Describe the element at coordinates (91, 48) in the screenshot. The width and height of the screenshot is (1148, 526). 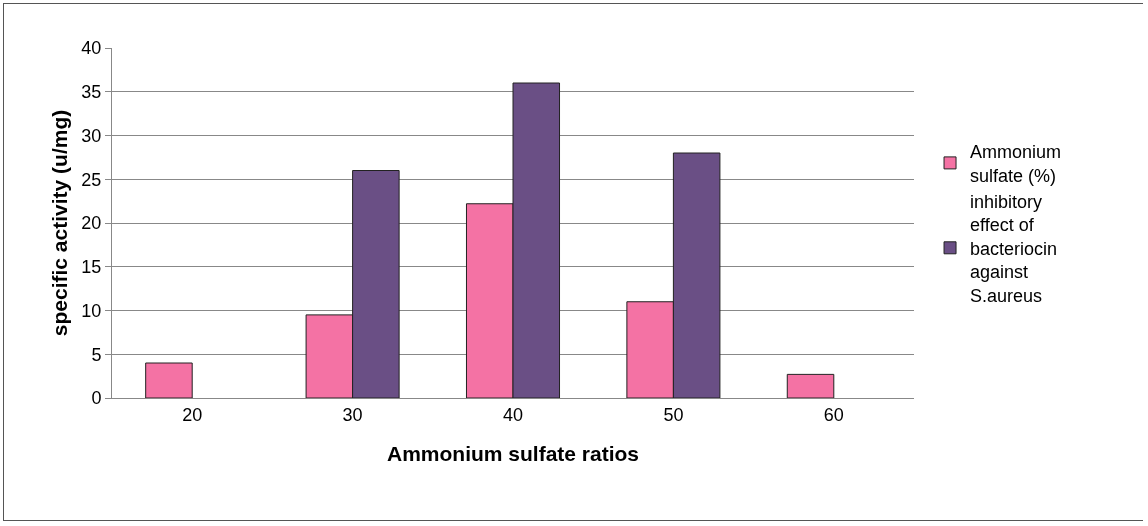
I see `y-tick-label: 40` at that location.